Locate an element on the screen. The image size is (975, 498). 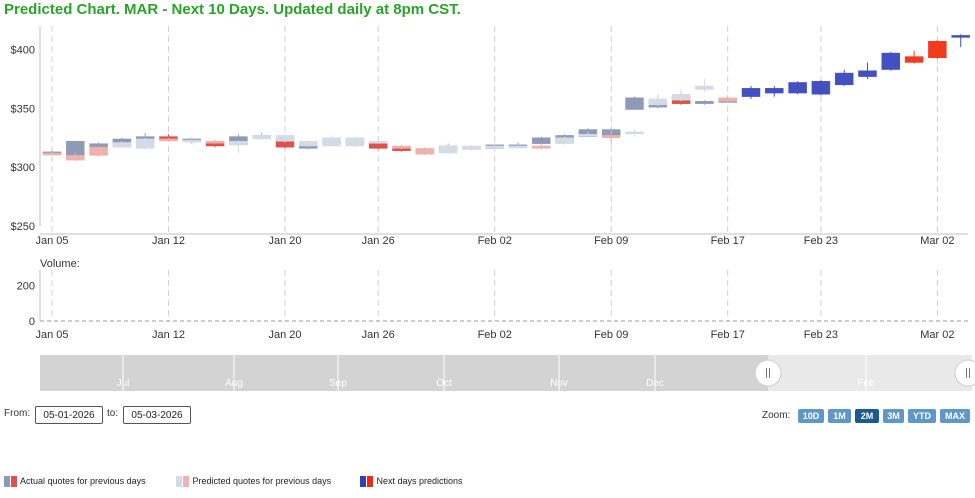
x-tick-label: Jan 26 is located at coordinates (378, 241).